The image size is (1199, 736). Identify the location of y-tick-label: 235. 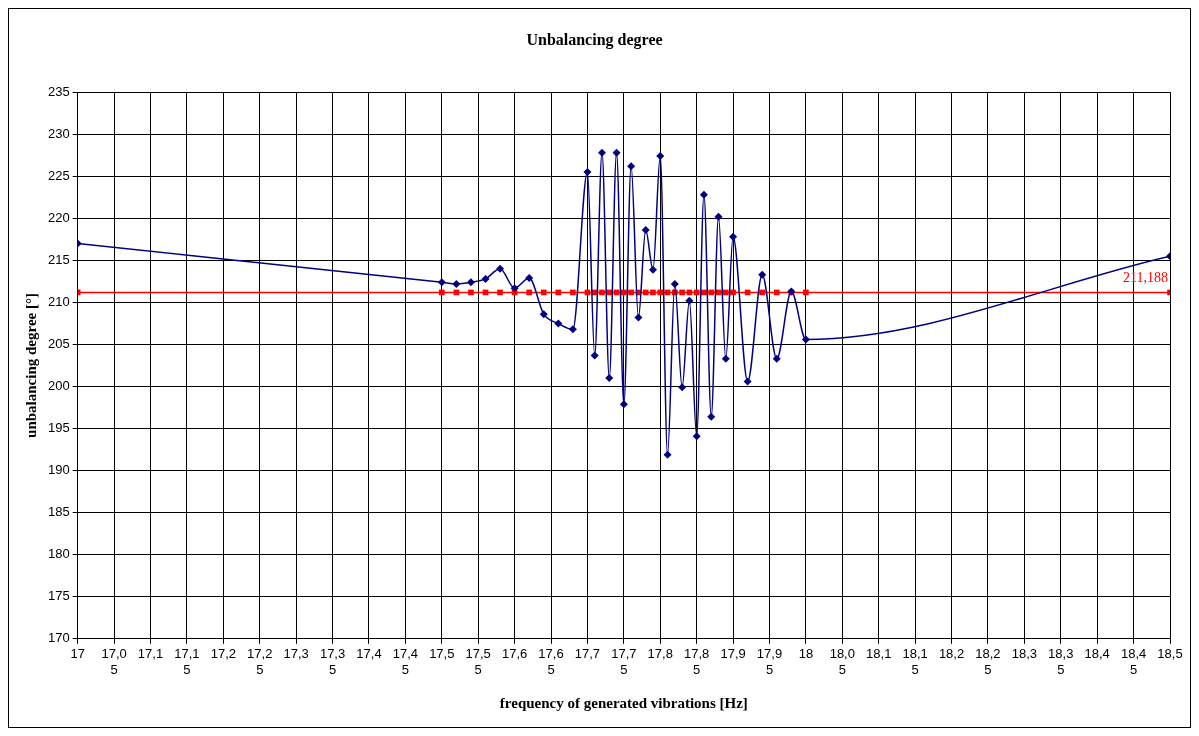
(58, 91).